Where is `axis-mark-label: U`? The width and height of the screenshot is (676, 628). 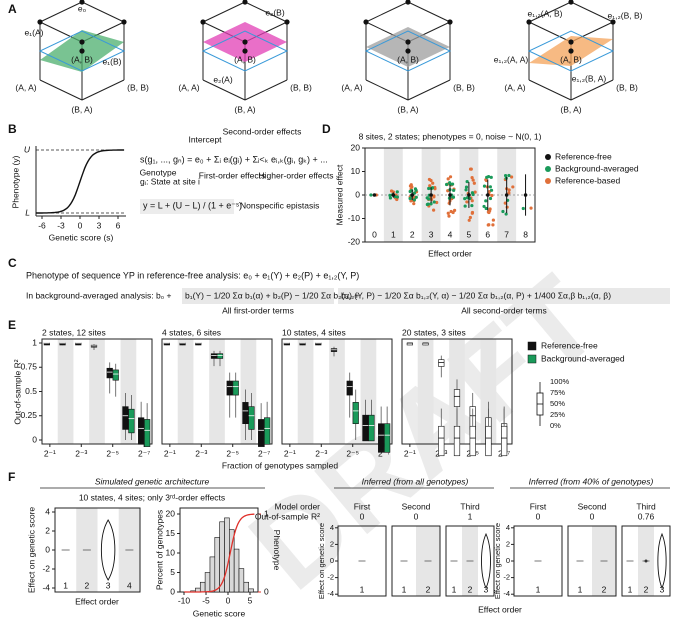 axis-mark-label: U is located at coordinates (27, 149).